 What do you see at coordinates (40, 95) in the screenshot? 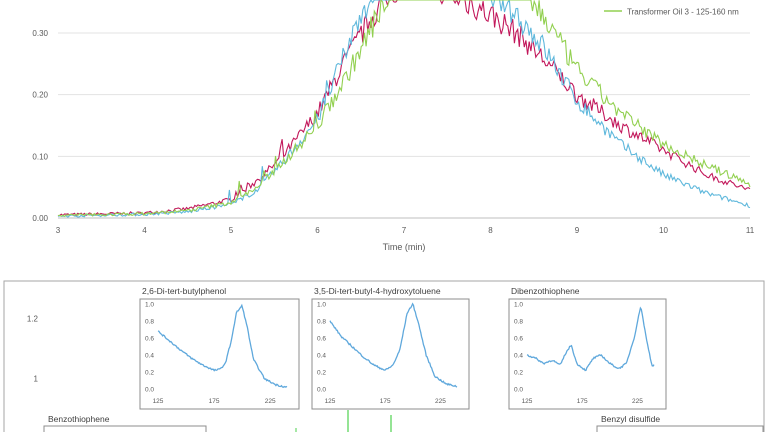
I see `main-y-tick-label: 0.20` at bounding box center [40, 95].